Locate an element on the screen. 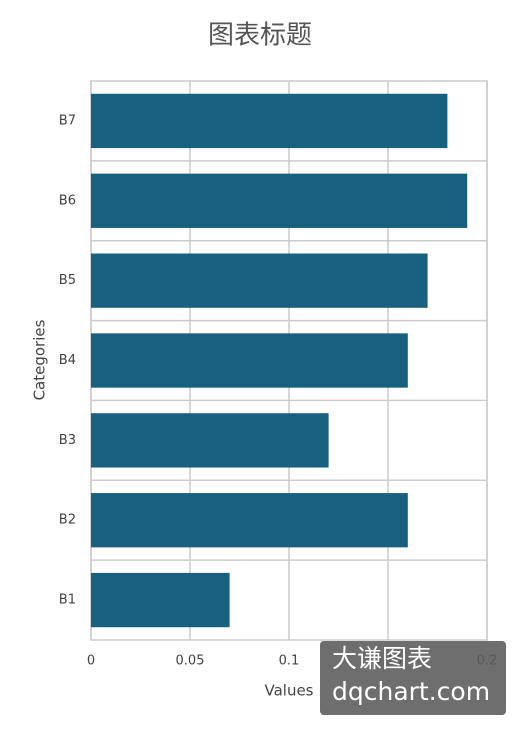 Image resolution: width=521 pixels, height=729 pixels. watermark-box is located at coordinates (413, 678).